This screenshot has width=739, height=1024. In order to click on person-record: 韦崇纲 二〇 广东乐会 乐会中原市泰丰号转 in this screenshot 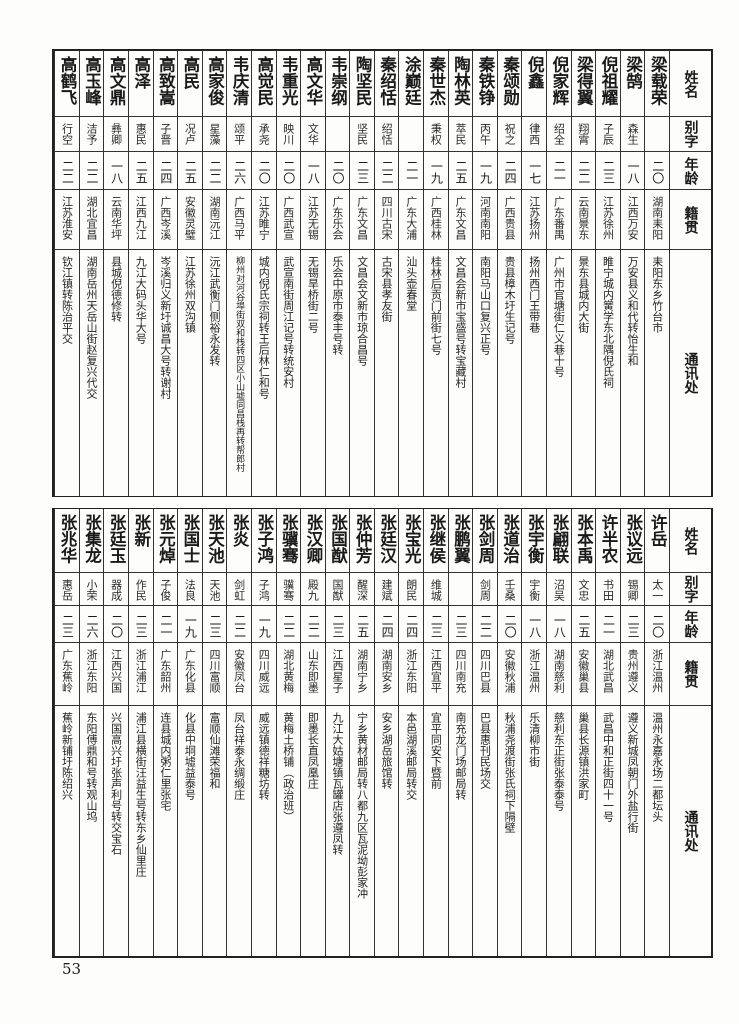, I will do `click(337, 273)`.